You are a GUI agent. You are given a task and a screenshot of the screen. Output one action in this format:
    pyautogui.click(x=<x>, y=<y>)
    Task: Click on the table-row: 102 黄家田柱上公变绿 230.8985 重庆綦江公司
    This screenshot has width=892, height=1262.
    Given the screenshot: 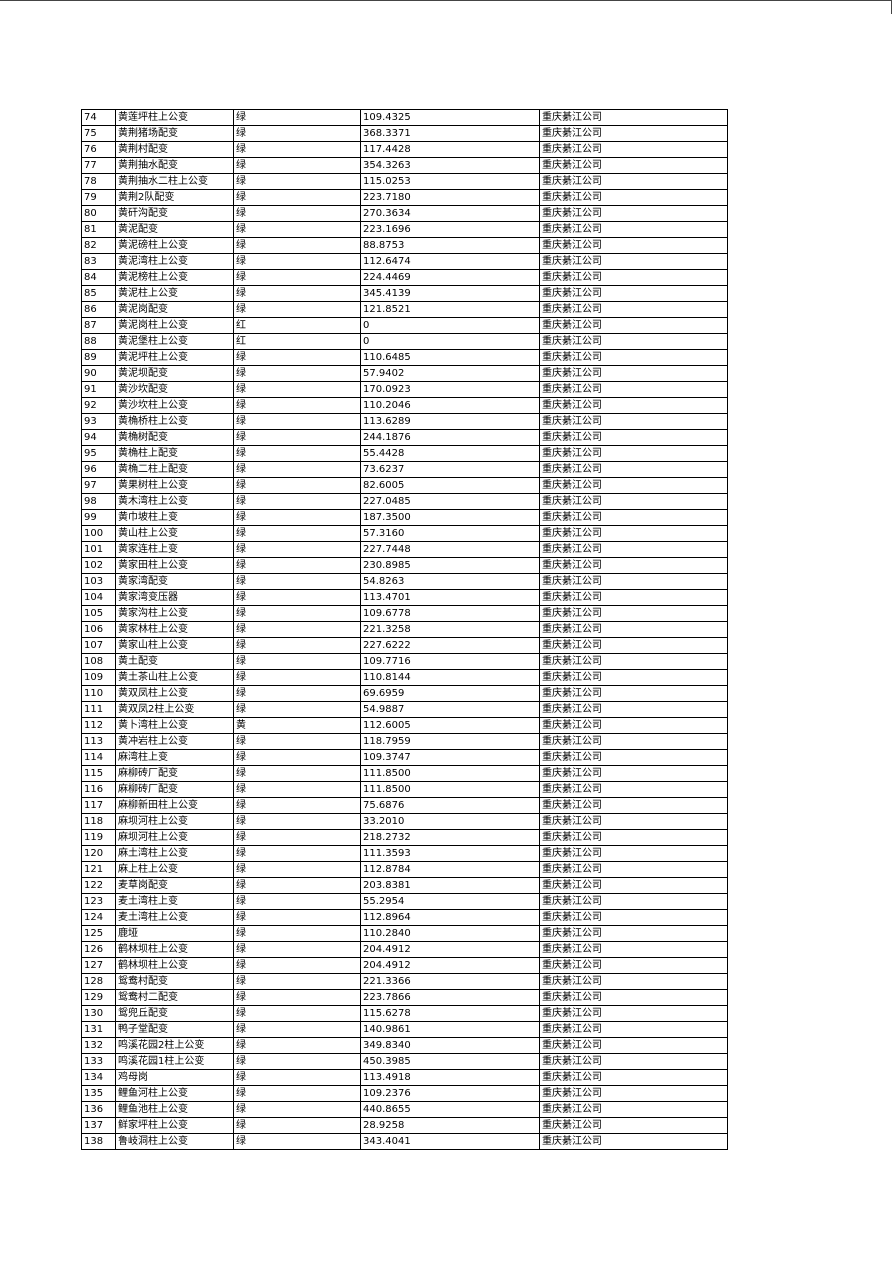 What is the action you would take?
    pyautogui.click(x=404, y=565)
    